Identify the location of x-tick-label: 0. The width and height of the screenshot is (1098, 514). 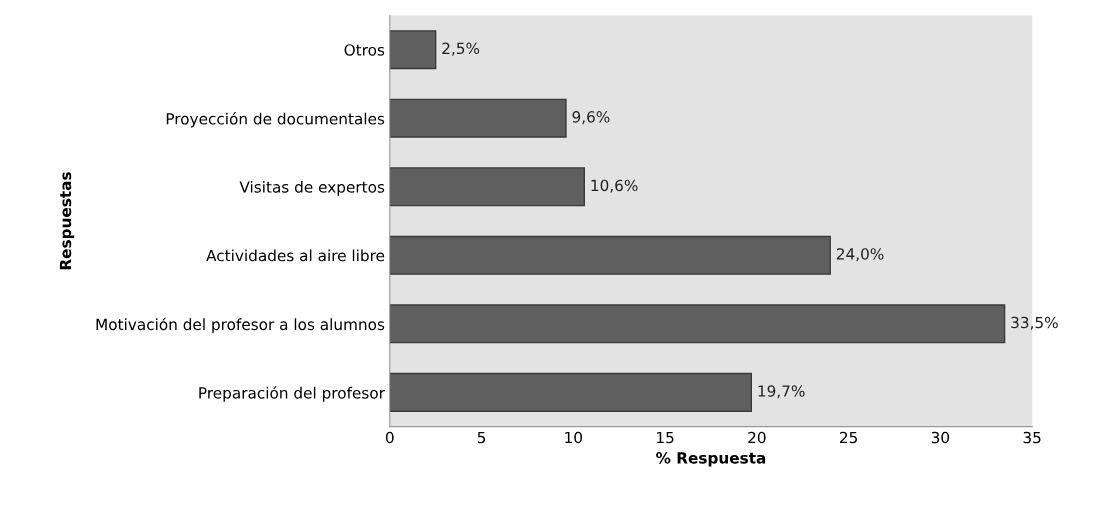
(389, 437).